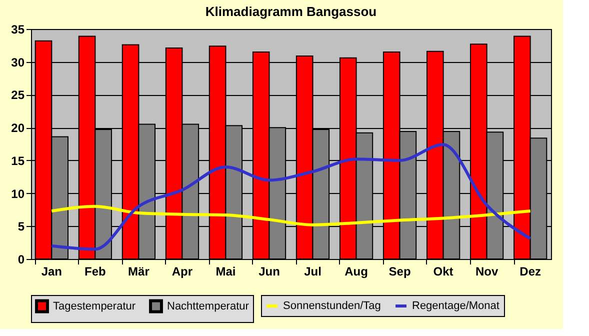  Describe the element at coordinates (18, 128) in the screenshot. I see `y-tick-label: 20` at that location.